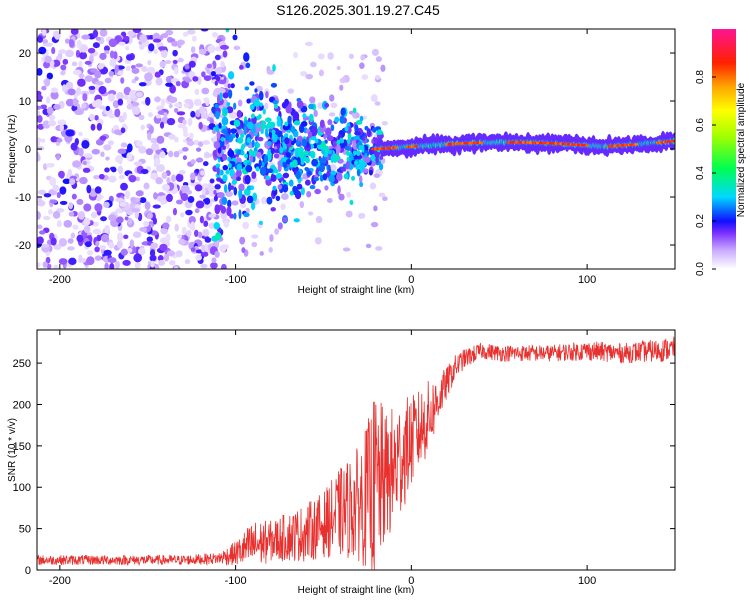 The image size is (750, 600). What do you see at coordinates (60, 280) in the screenshot?
I see `x-tick-label: -200` at bounding box center [60, 280].